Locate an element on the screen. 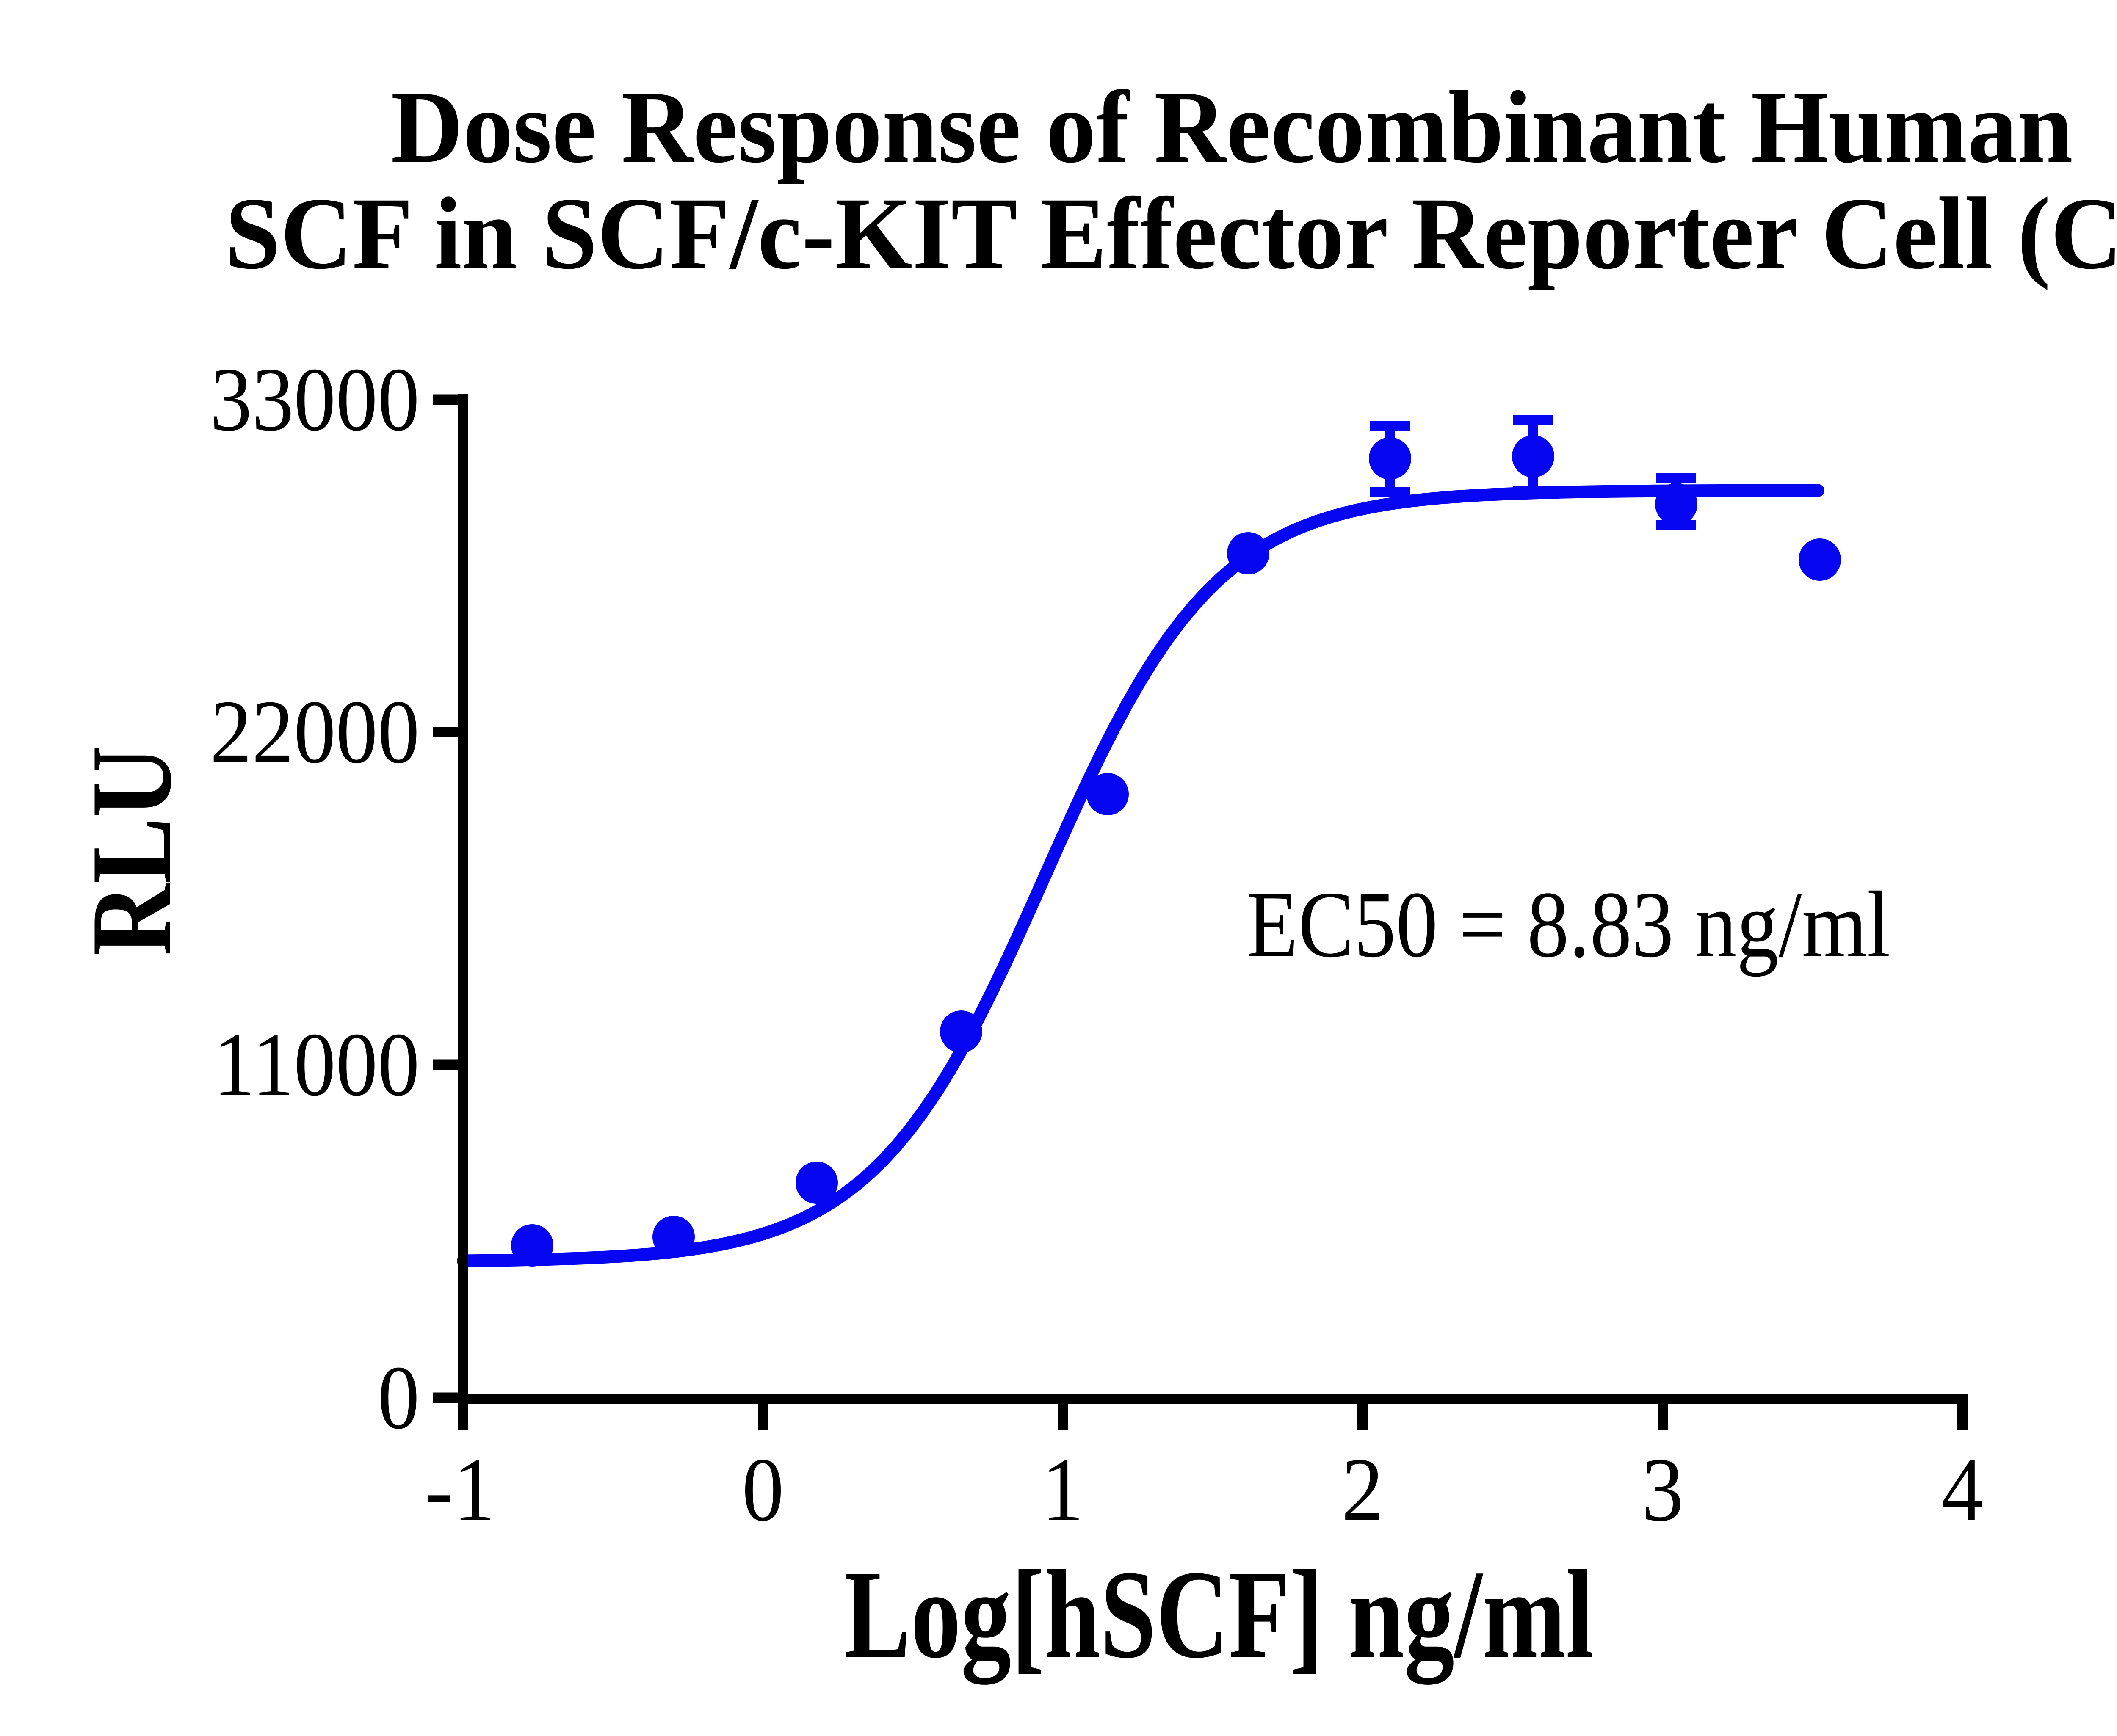 The image size is (2117, 1736). svg-text: EC50 = 8.83 ng/ml is located at coordinates (1568, 924).